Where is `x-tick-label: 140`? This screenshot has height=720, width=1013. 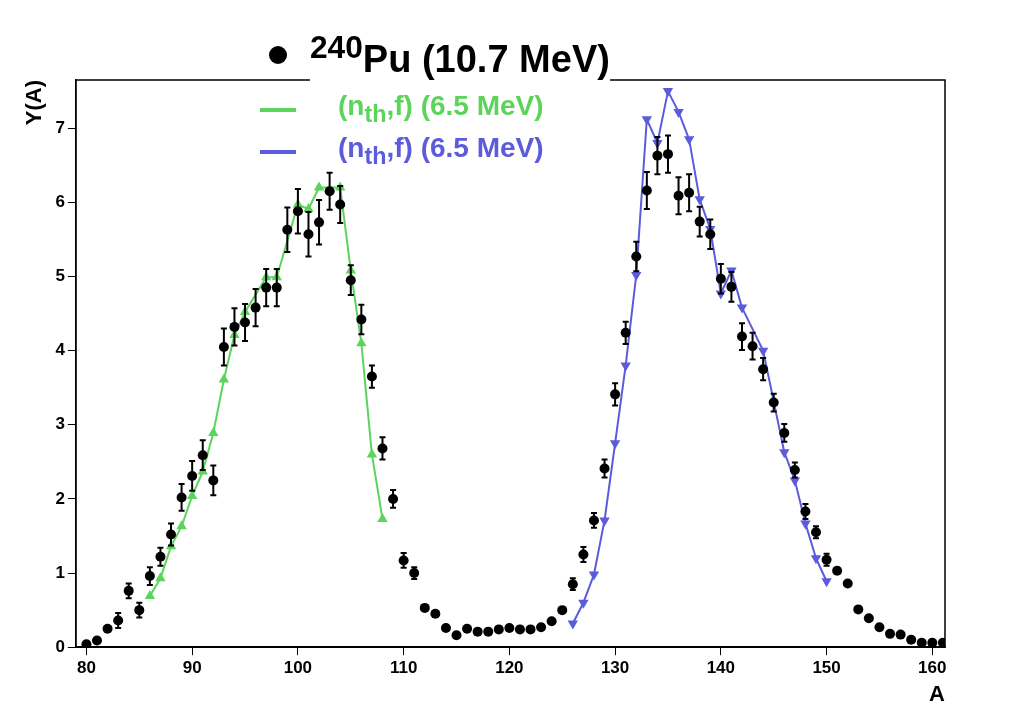 x-tick-label: 140 is located at coordinates (721, 668).